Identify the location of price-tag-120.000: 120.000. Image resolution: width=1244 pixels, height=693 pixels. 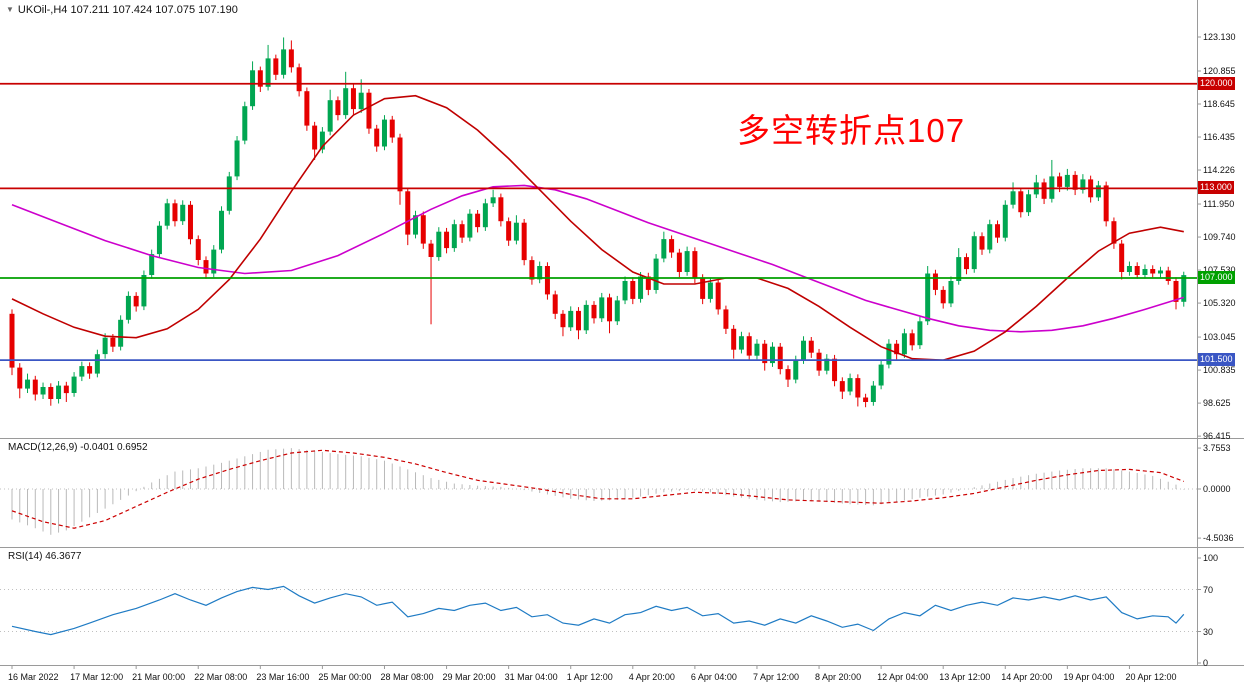
(1216, 83).